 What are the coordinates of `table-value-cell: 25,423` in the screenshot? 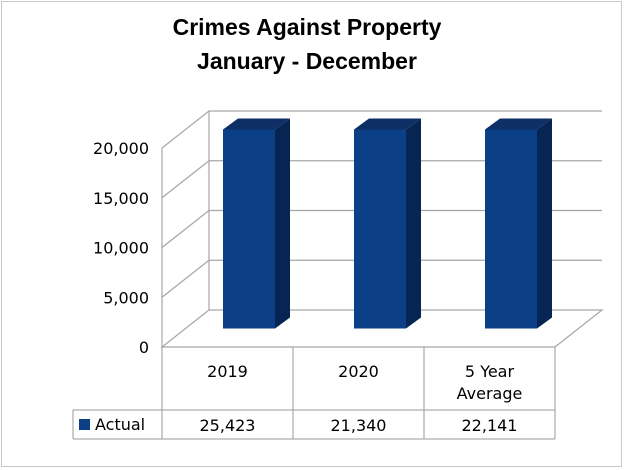 It's located at (228, 425).